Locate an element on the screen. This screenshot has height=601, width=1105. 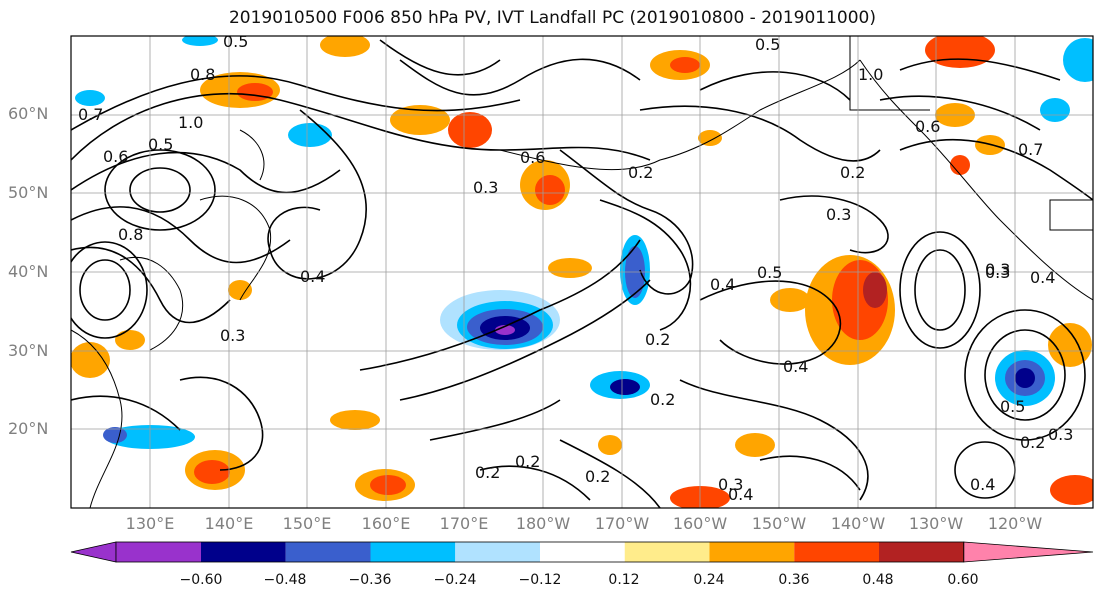
colorbar-tick-label: 0.36 is located at coordinates (794, 580).